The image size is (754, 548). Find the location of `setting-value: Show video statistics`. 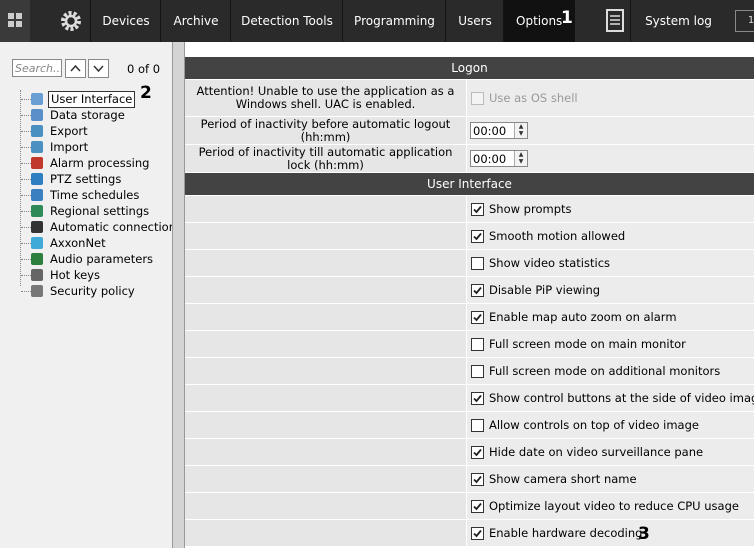

setting-value: Show video statistics is located at coordinates (610, 263).